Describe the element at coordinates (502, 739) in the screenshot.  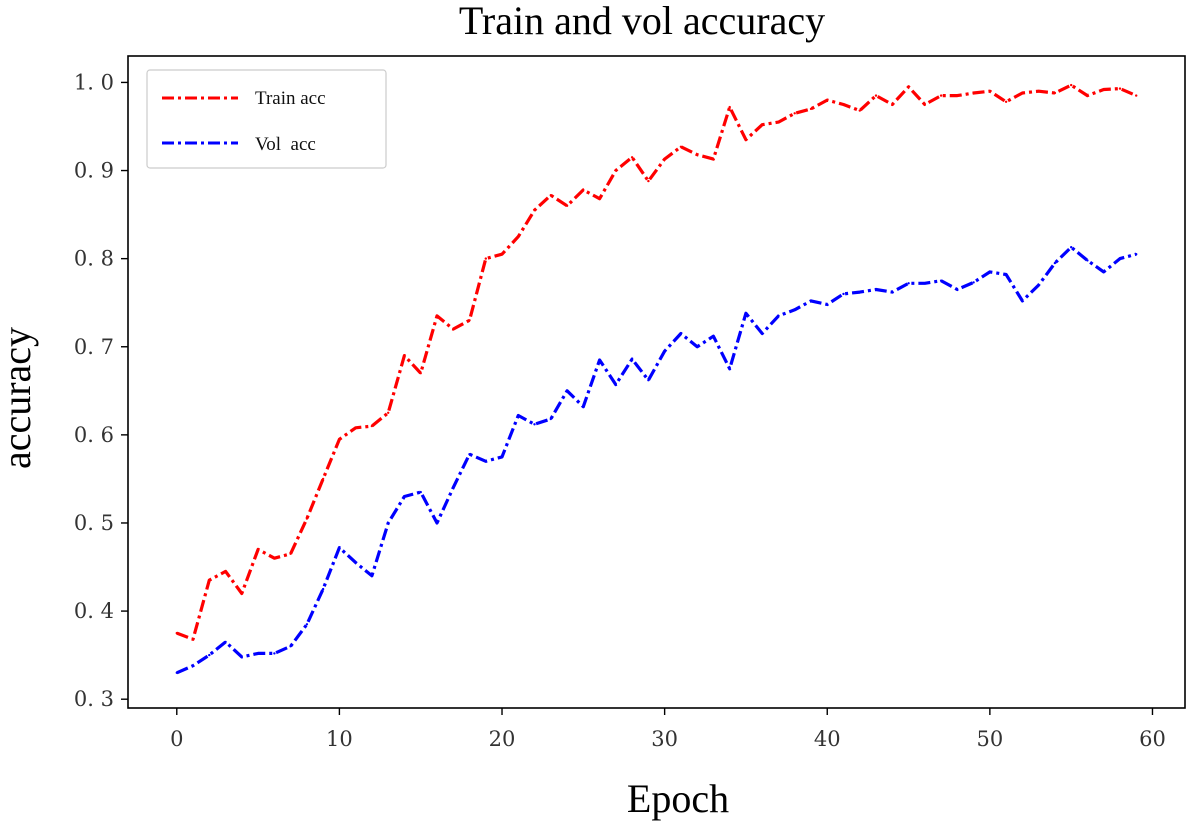
I see `x-tick-label: 20` at that location.